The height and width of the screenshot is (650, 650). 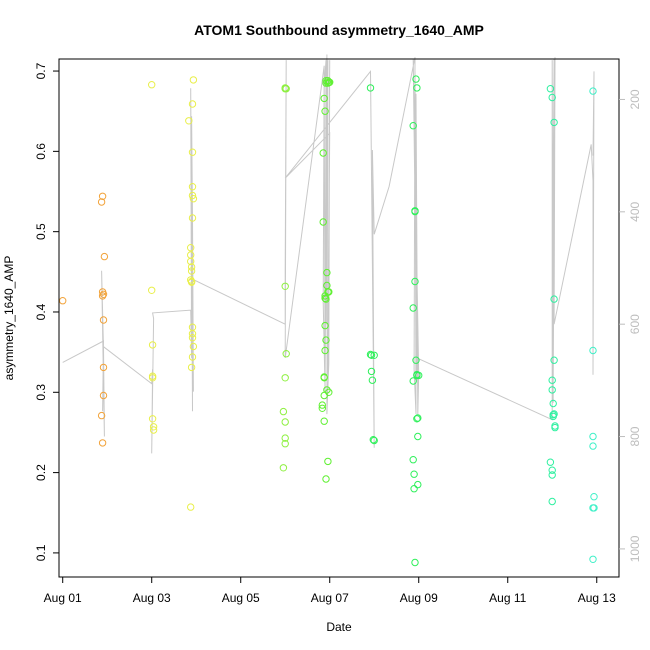 I want to click on x-tick-label: Aug 05, so click(x=241, y=598).